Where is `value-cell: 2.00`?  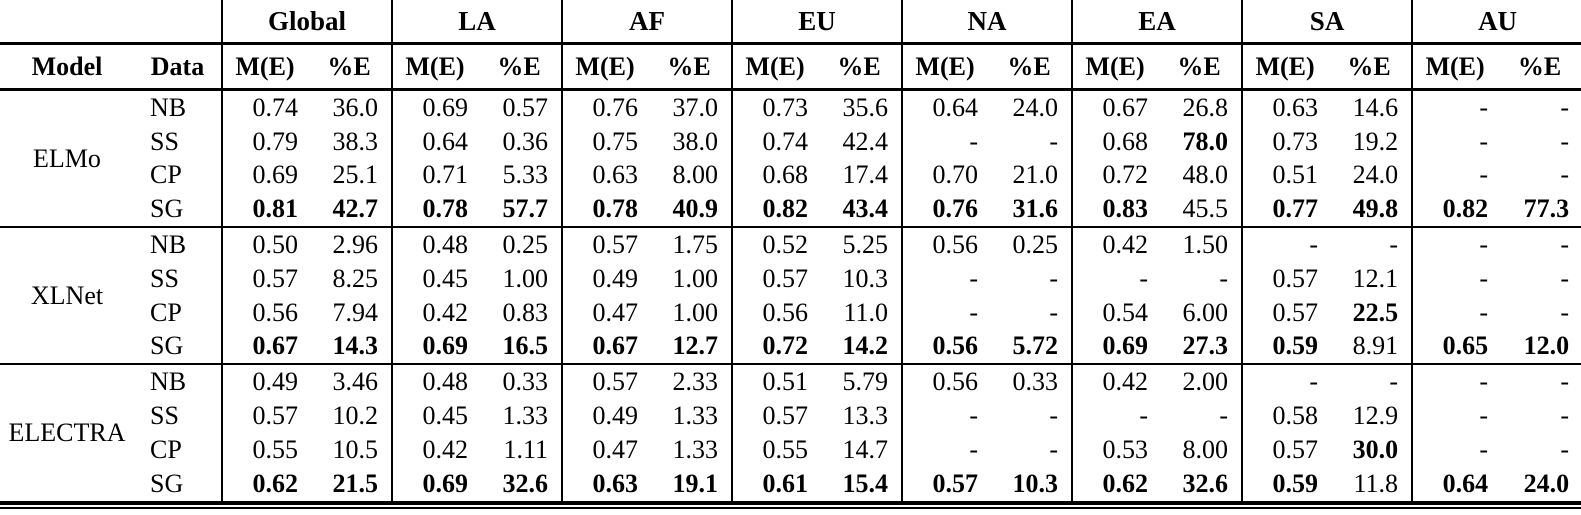
value-cell: 2.00 is located at coordinates (1200, 381).